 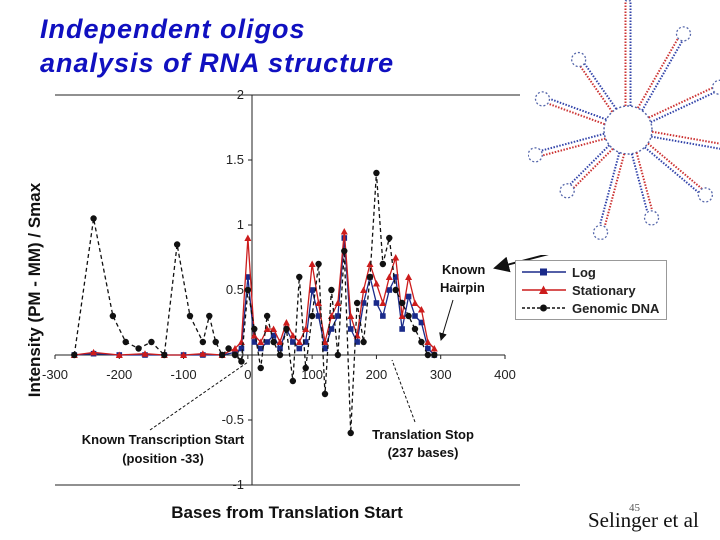 What do you see at coordinates (233, 419) in the screenshot?
I see `y-tick-label: -0.5` at bounding box center [233, 419].